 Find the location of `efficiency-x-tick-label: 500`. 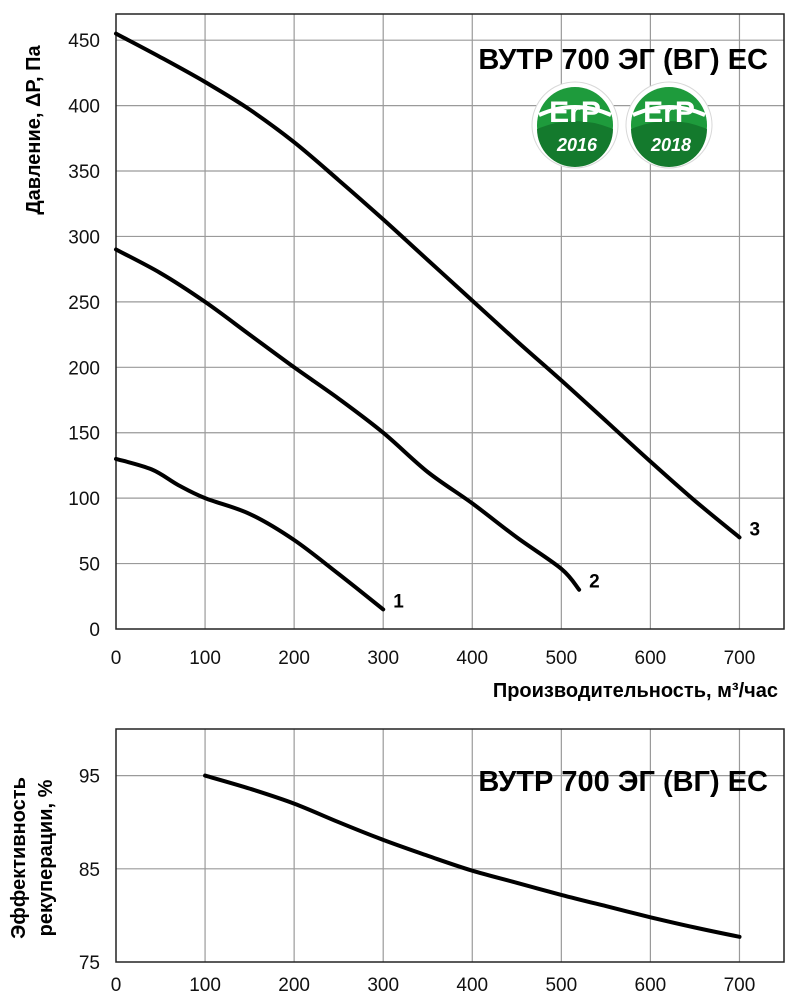

efficiency-x-tick-label: 500 is located at coordinates (561, 985).